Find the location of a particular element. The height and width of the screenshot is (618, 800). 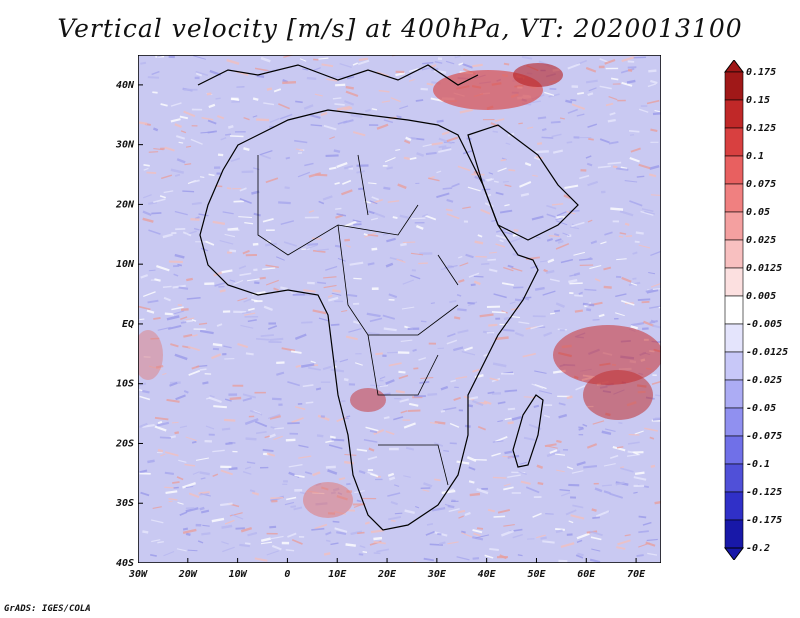

lon-label: 40E is located at coordinates (487, 574).